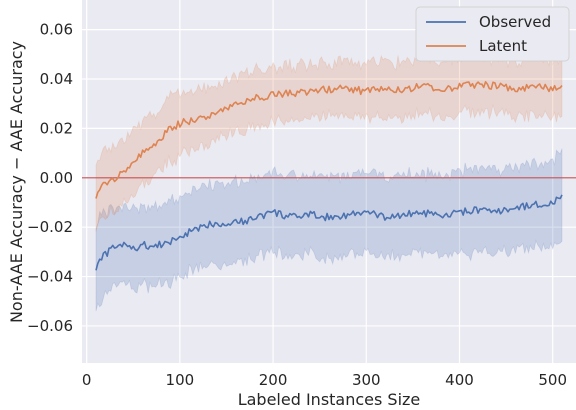 This screenshot has height=410, width=576. I want to click on x-axis-label: Labeled Instances Size, so click(329, 399).